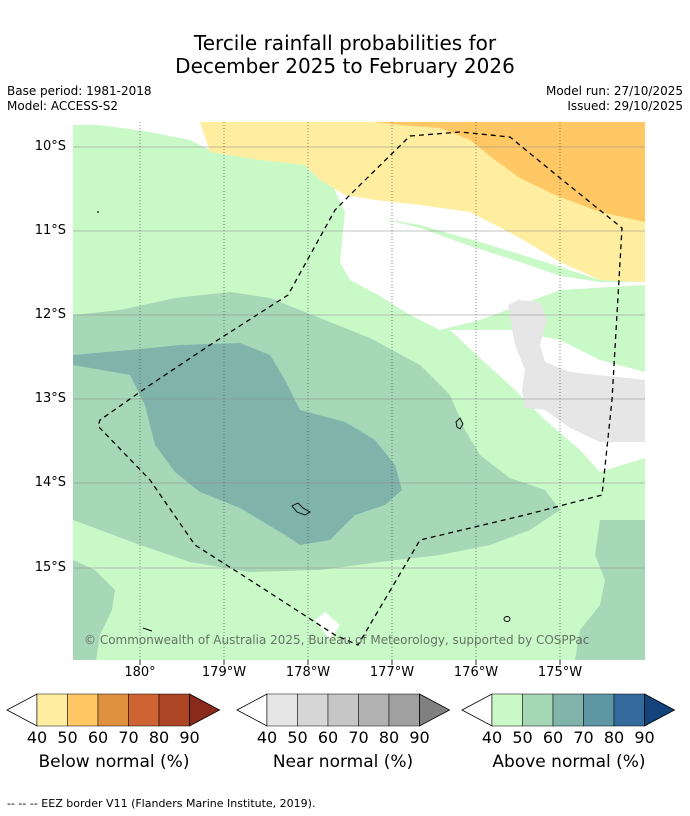  I want to click on lat-label-14s: 14°S, so click(50, 482).